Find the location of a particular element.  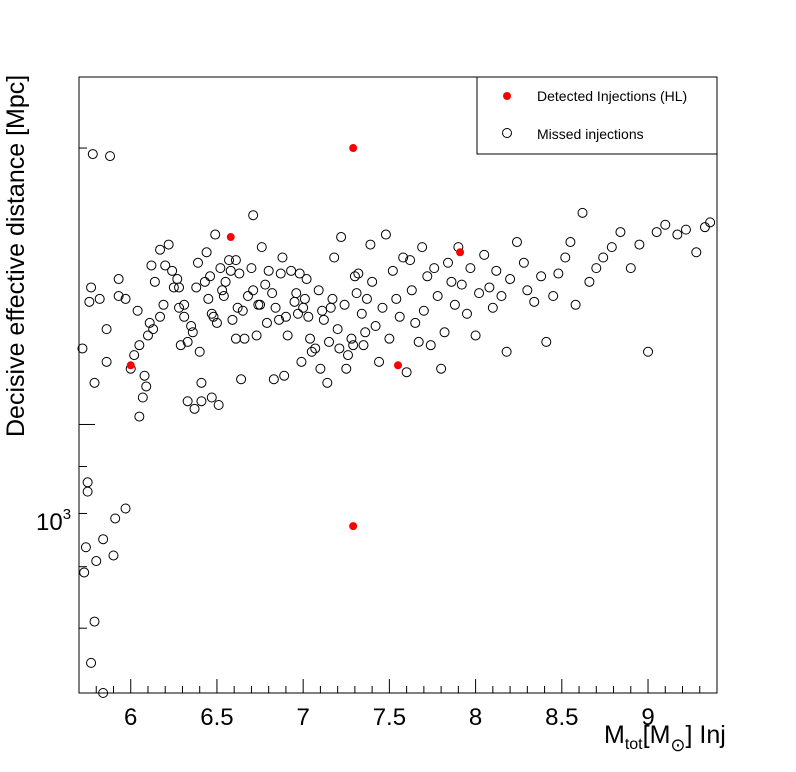

x-axis-ticks: 6 6.5 7 7.5 8 8.5 9 is located at coordinates (398, 705).